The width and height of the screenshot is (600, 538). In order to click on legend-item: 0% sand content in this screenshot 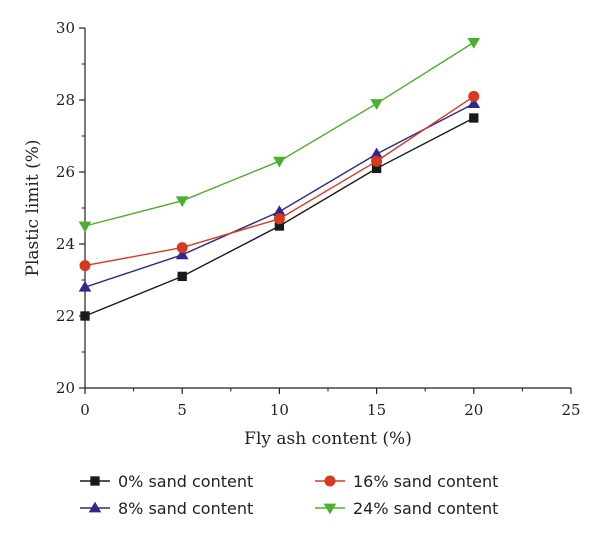, I will do `click(166, 481)`.